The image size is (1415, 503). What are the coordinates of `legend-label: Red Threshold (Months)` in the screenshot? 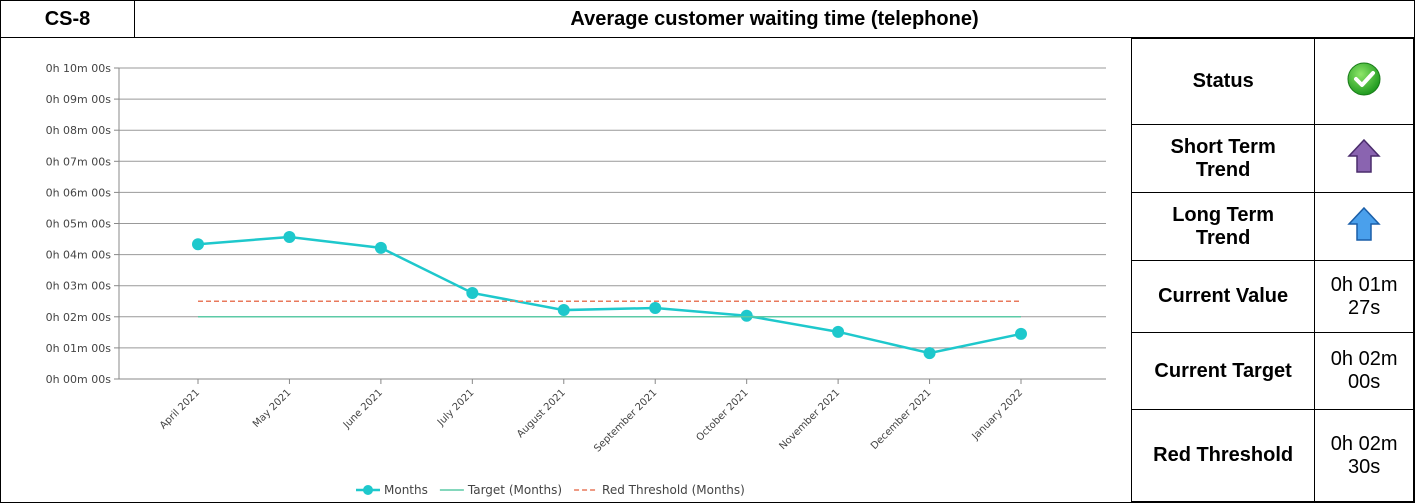 It's located at (673, 490).